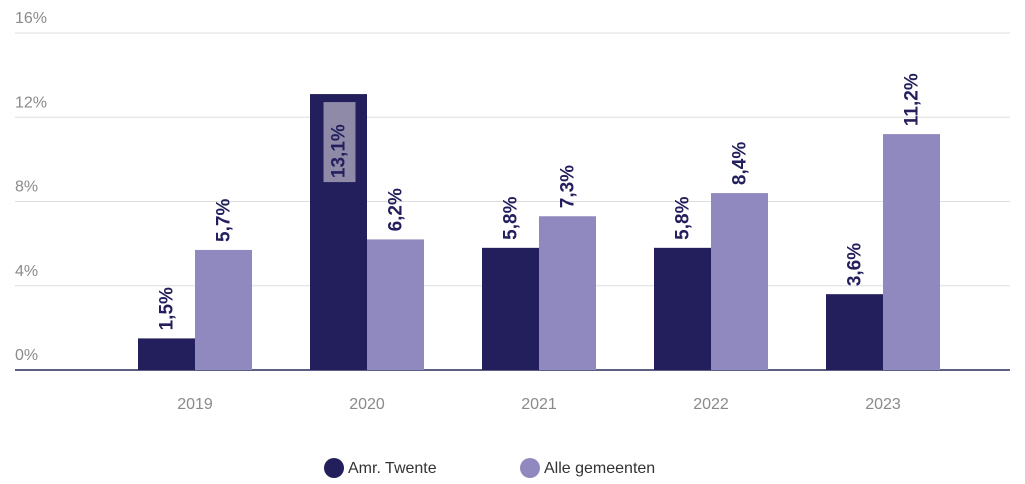 This screenshot has height=484, width=1025. I want to click on y-tick-label: 12%, so click(31, 102).